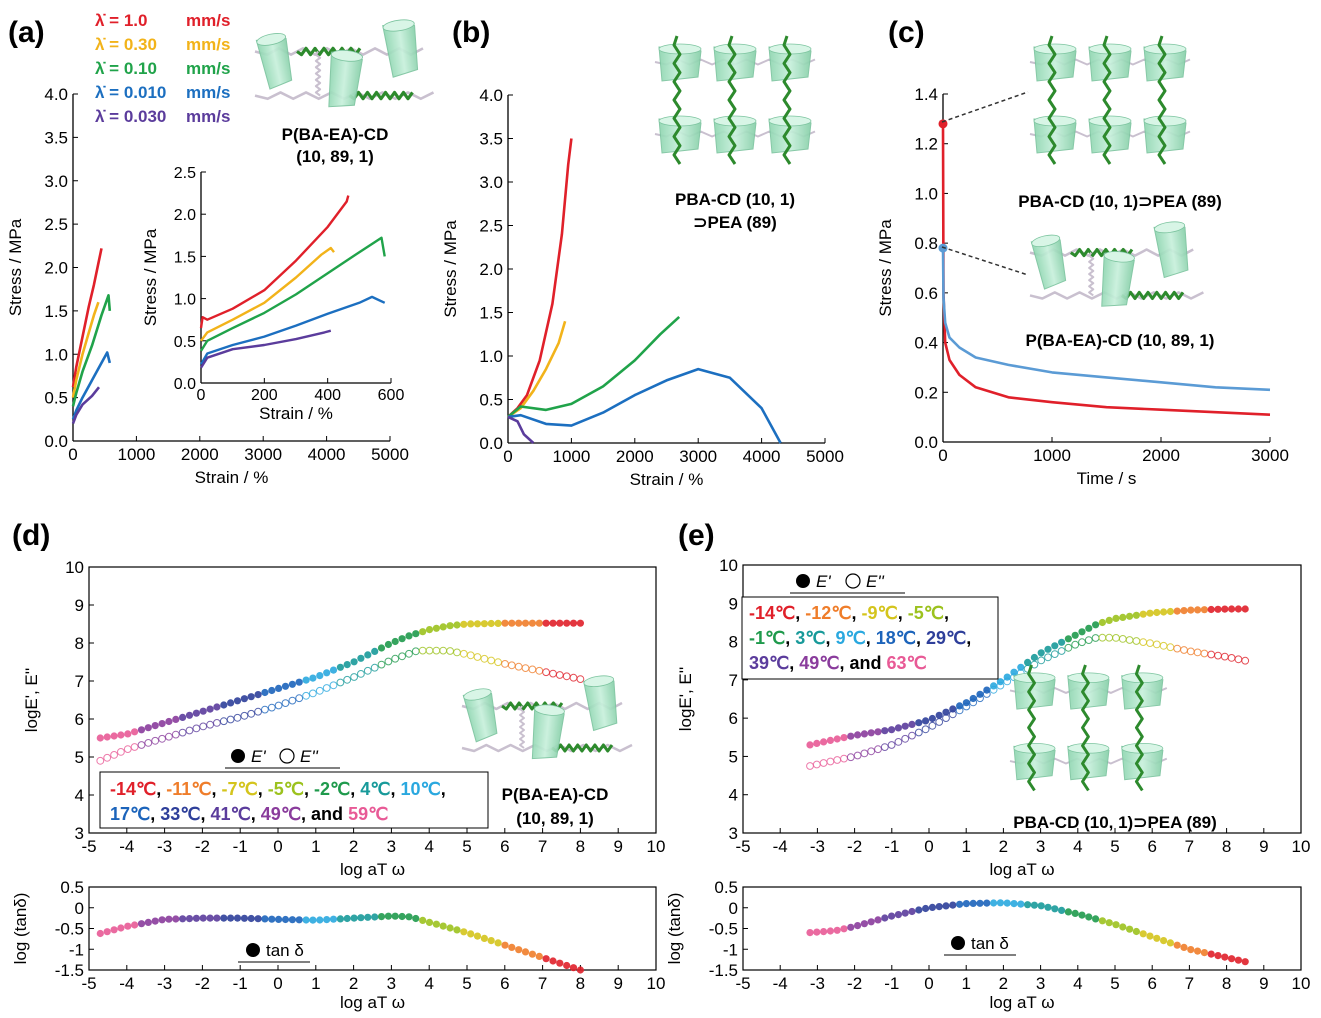 This screenshot has height=1018, width=1321. What do you see at coordinates (466, 846) in the screenshot?
I see `x-tick-label: 5` at bounding box center [466, 846].